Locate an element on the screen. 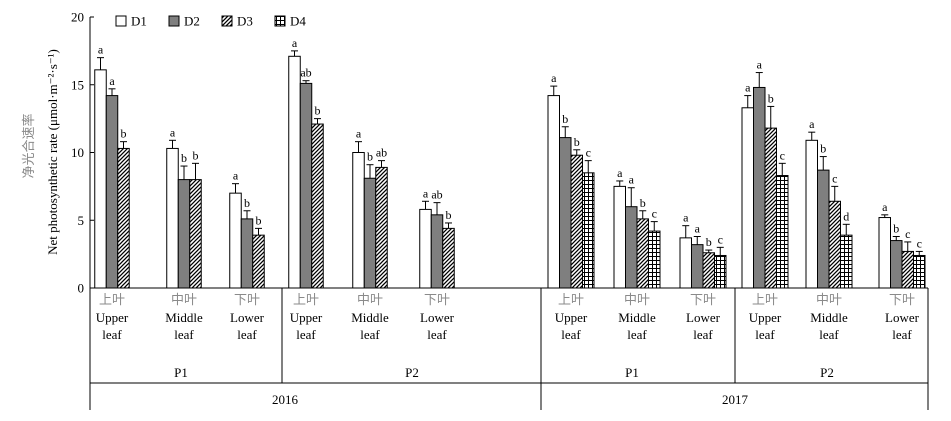 The height and width of the screenshot is (421, 951). legend-label-d4: D4 is located at coordinates (298, 21).